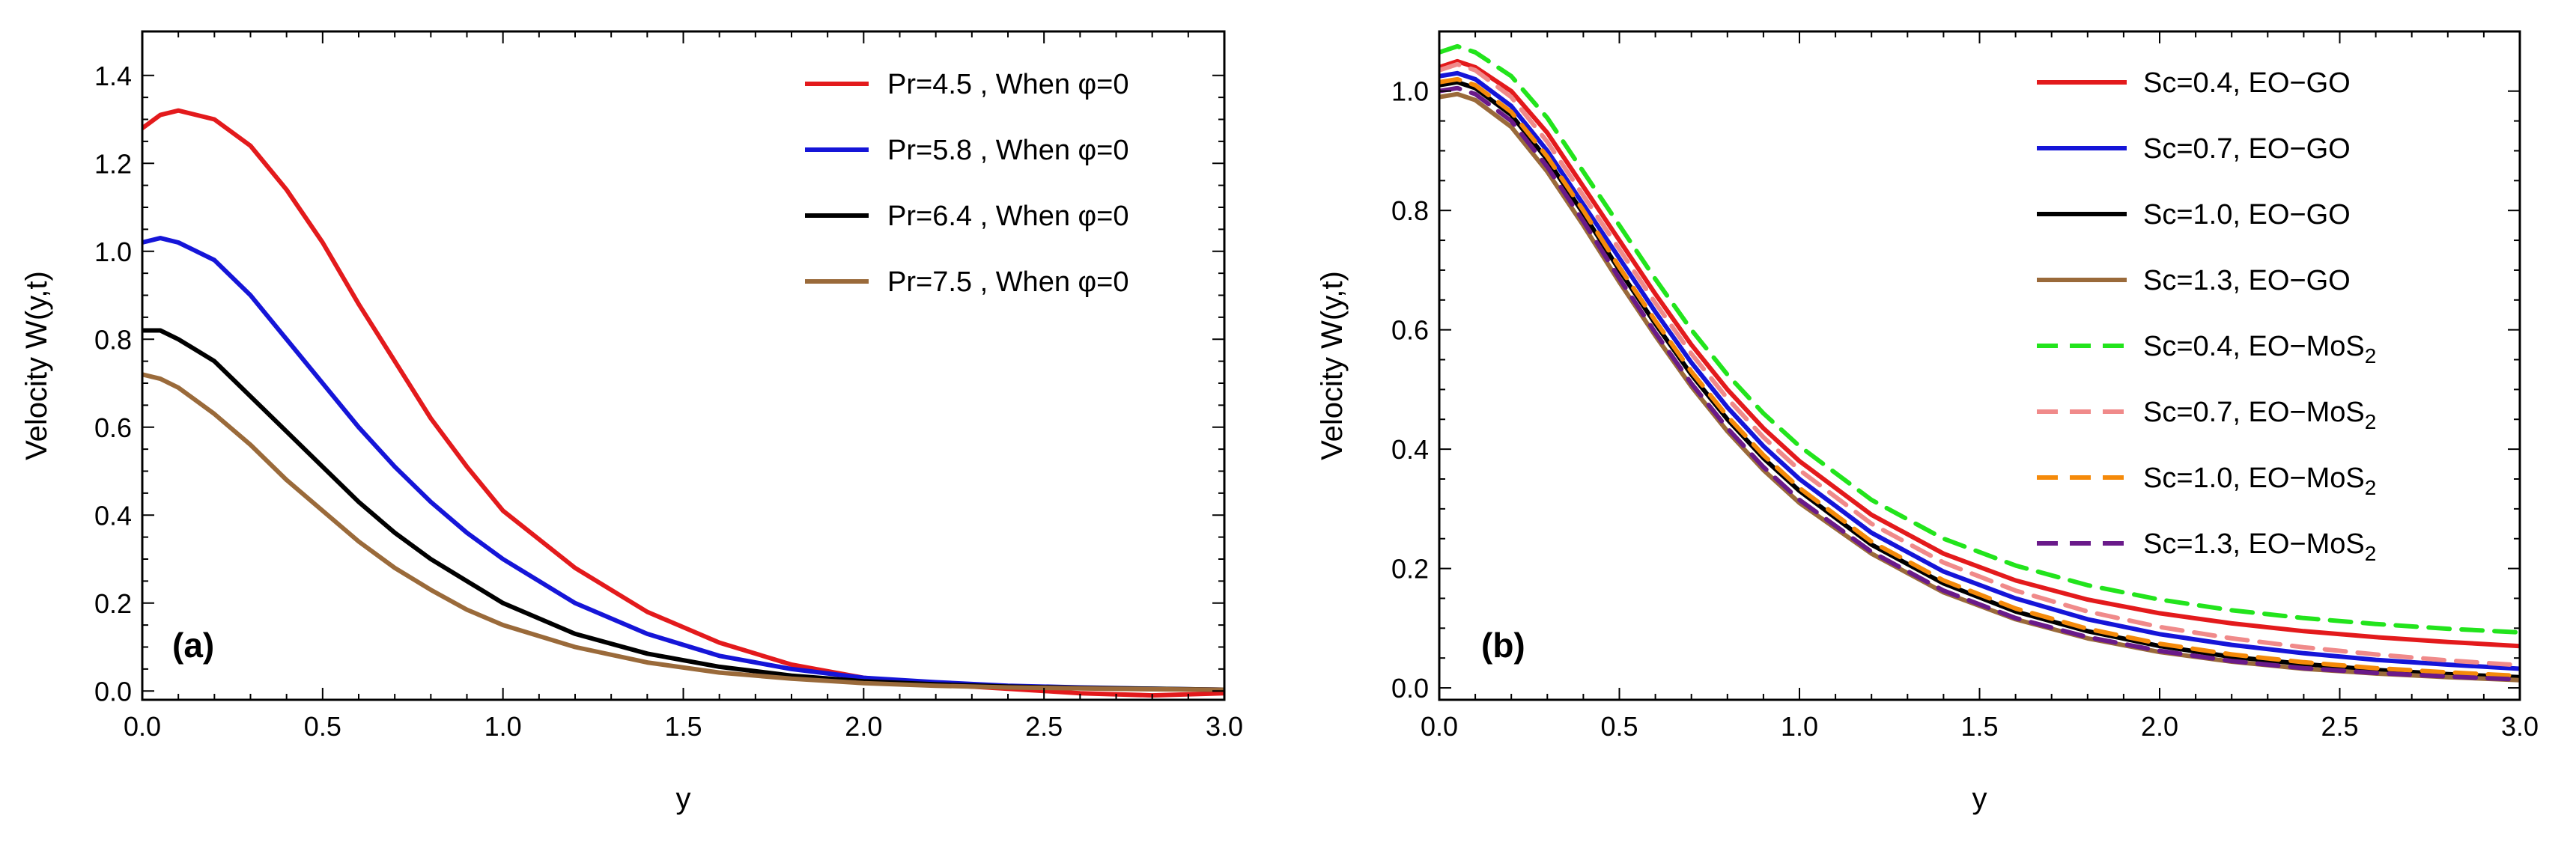 The width and height of the screenshot is (2576, 845). Describe the element at coordinates (2259, 481) in the screenshot. I see `legend-label-b-7: Sc=1.0, EO−MoS2` at that location.